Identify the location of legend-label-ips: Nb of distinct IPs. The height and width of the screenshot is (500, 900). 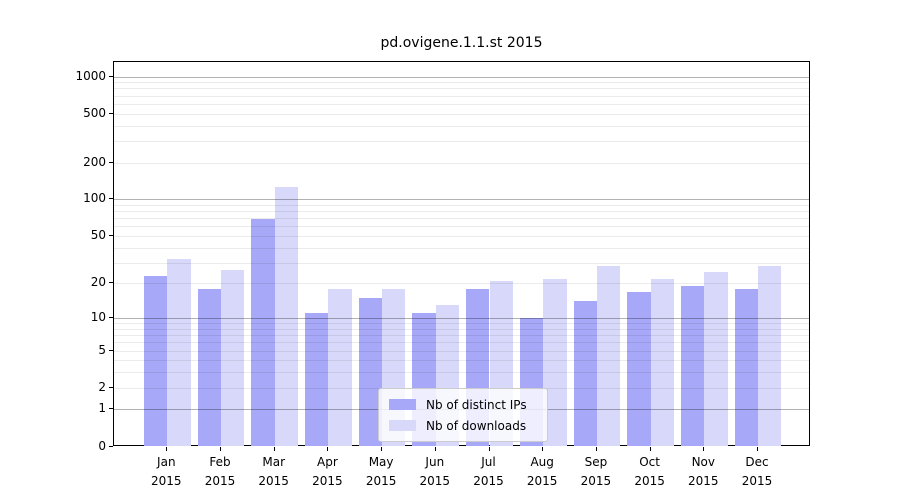
(476, 404).